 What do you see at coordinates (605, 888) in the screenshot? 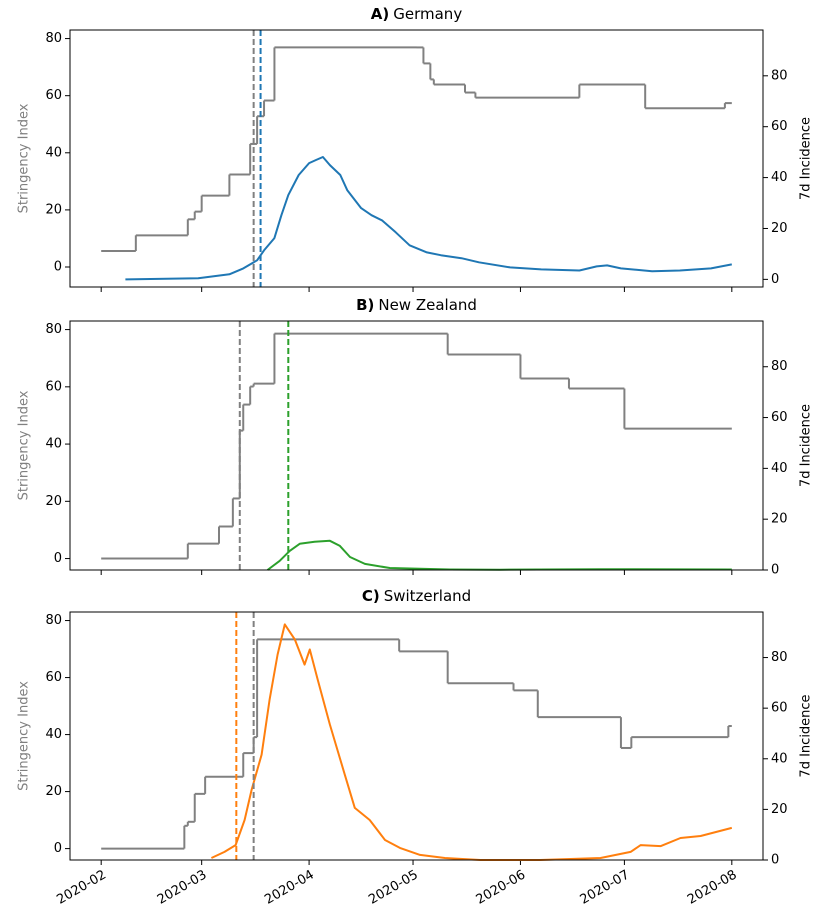
I see `x-tick-label: 2020-07` at bounding box center [605, 888].